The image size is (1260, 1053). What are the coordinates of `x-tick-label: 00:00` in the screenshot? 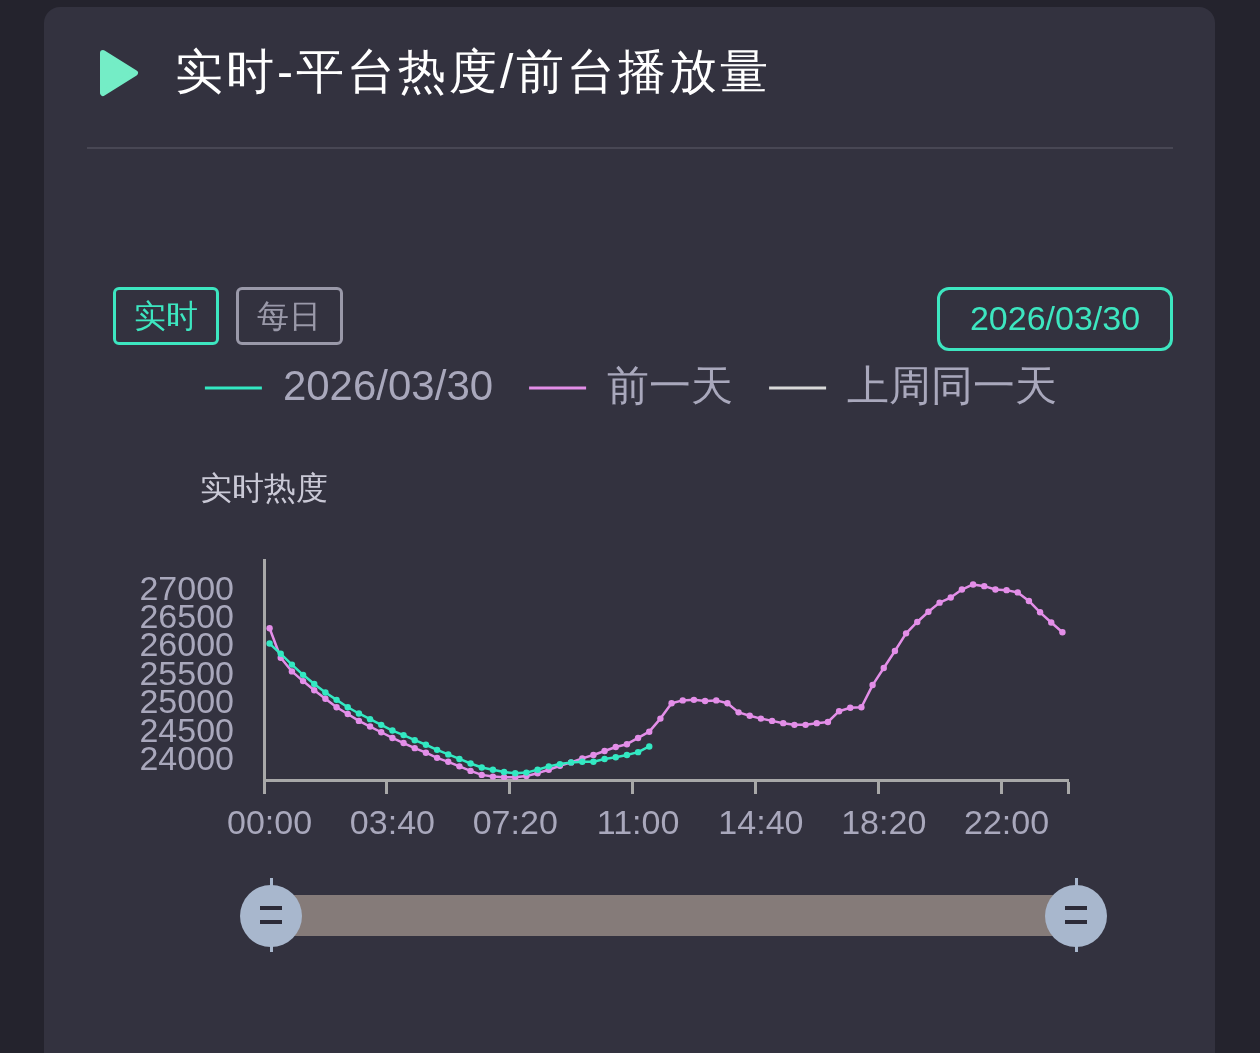 It's located at (270, 821).